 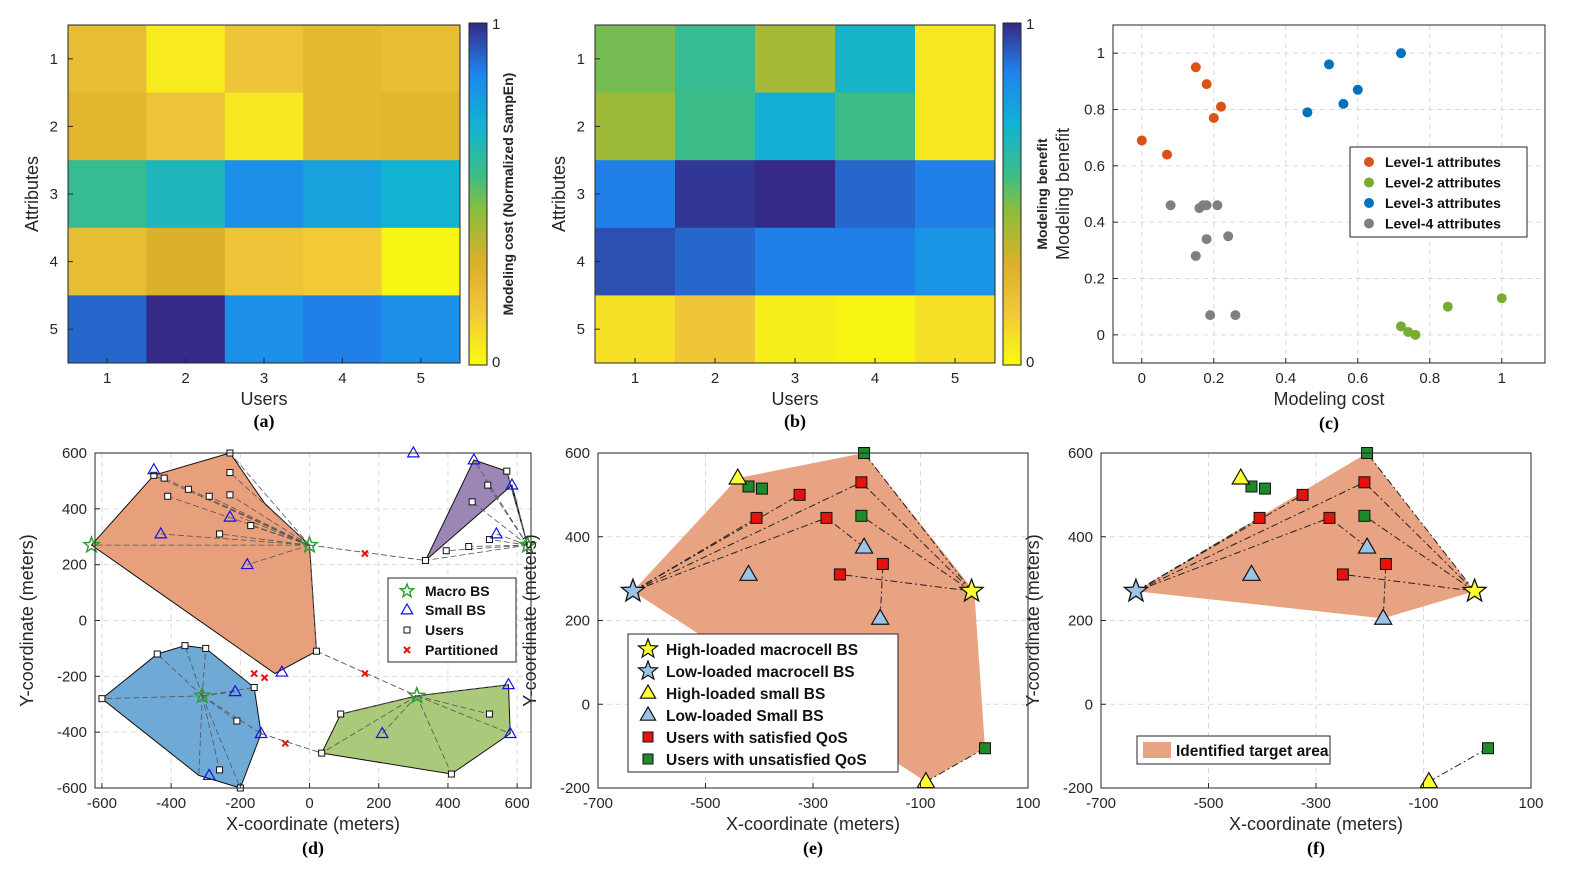 What do you see at coordinates (955, 329) in the screenshot?
I see `heatmap-cell-r5-c5` at bounding box center [955, 329].